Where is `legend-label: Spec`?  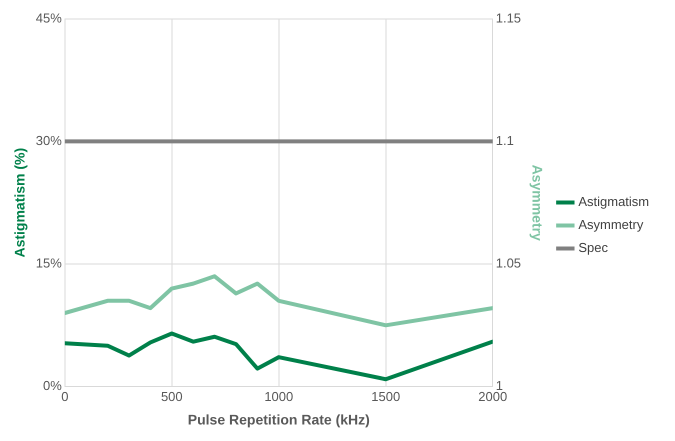 legend-label: Spec is located at coordinates (593, 248).